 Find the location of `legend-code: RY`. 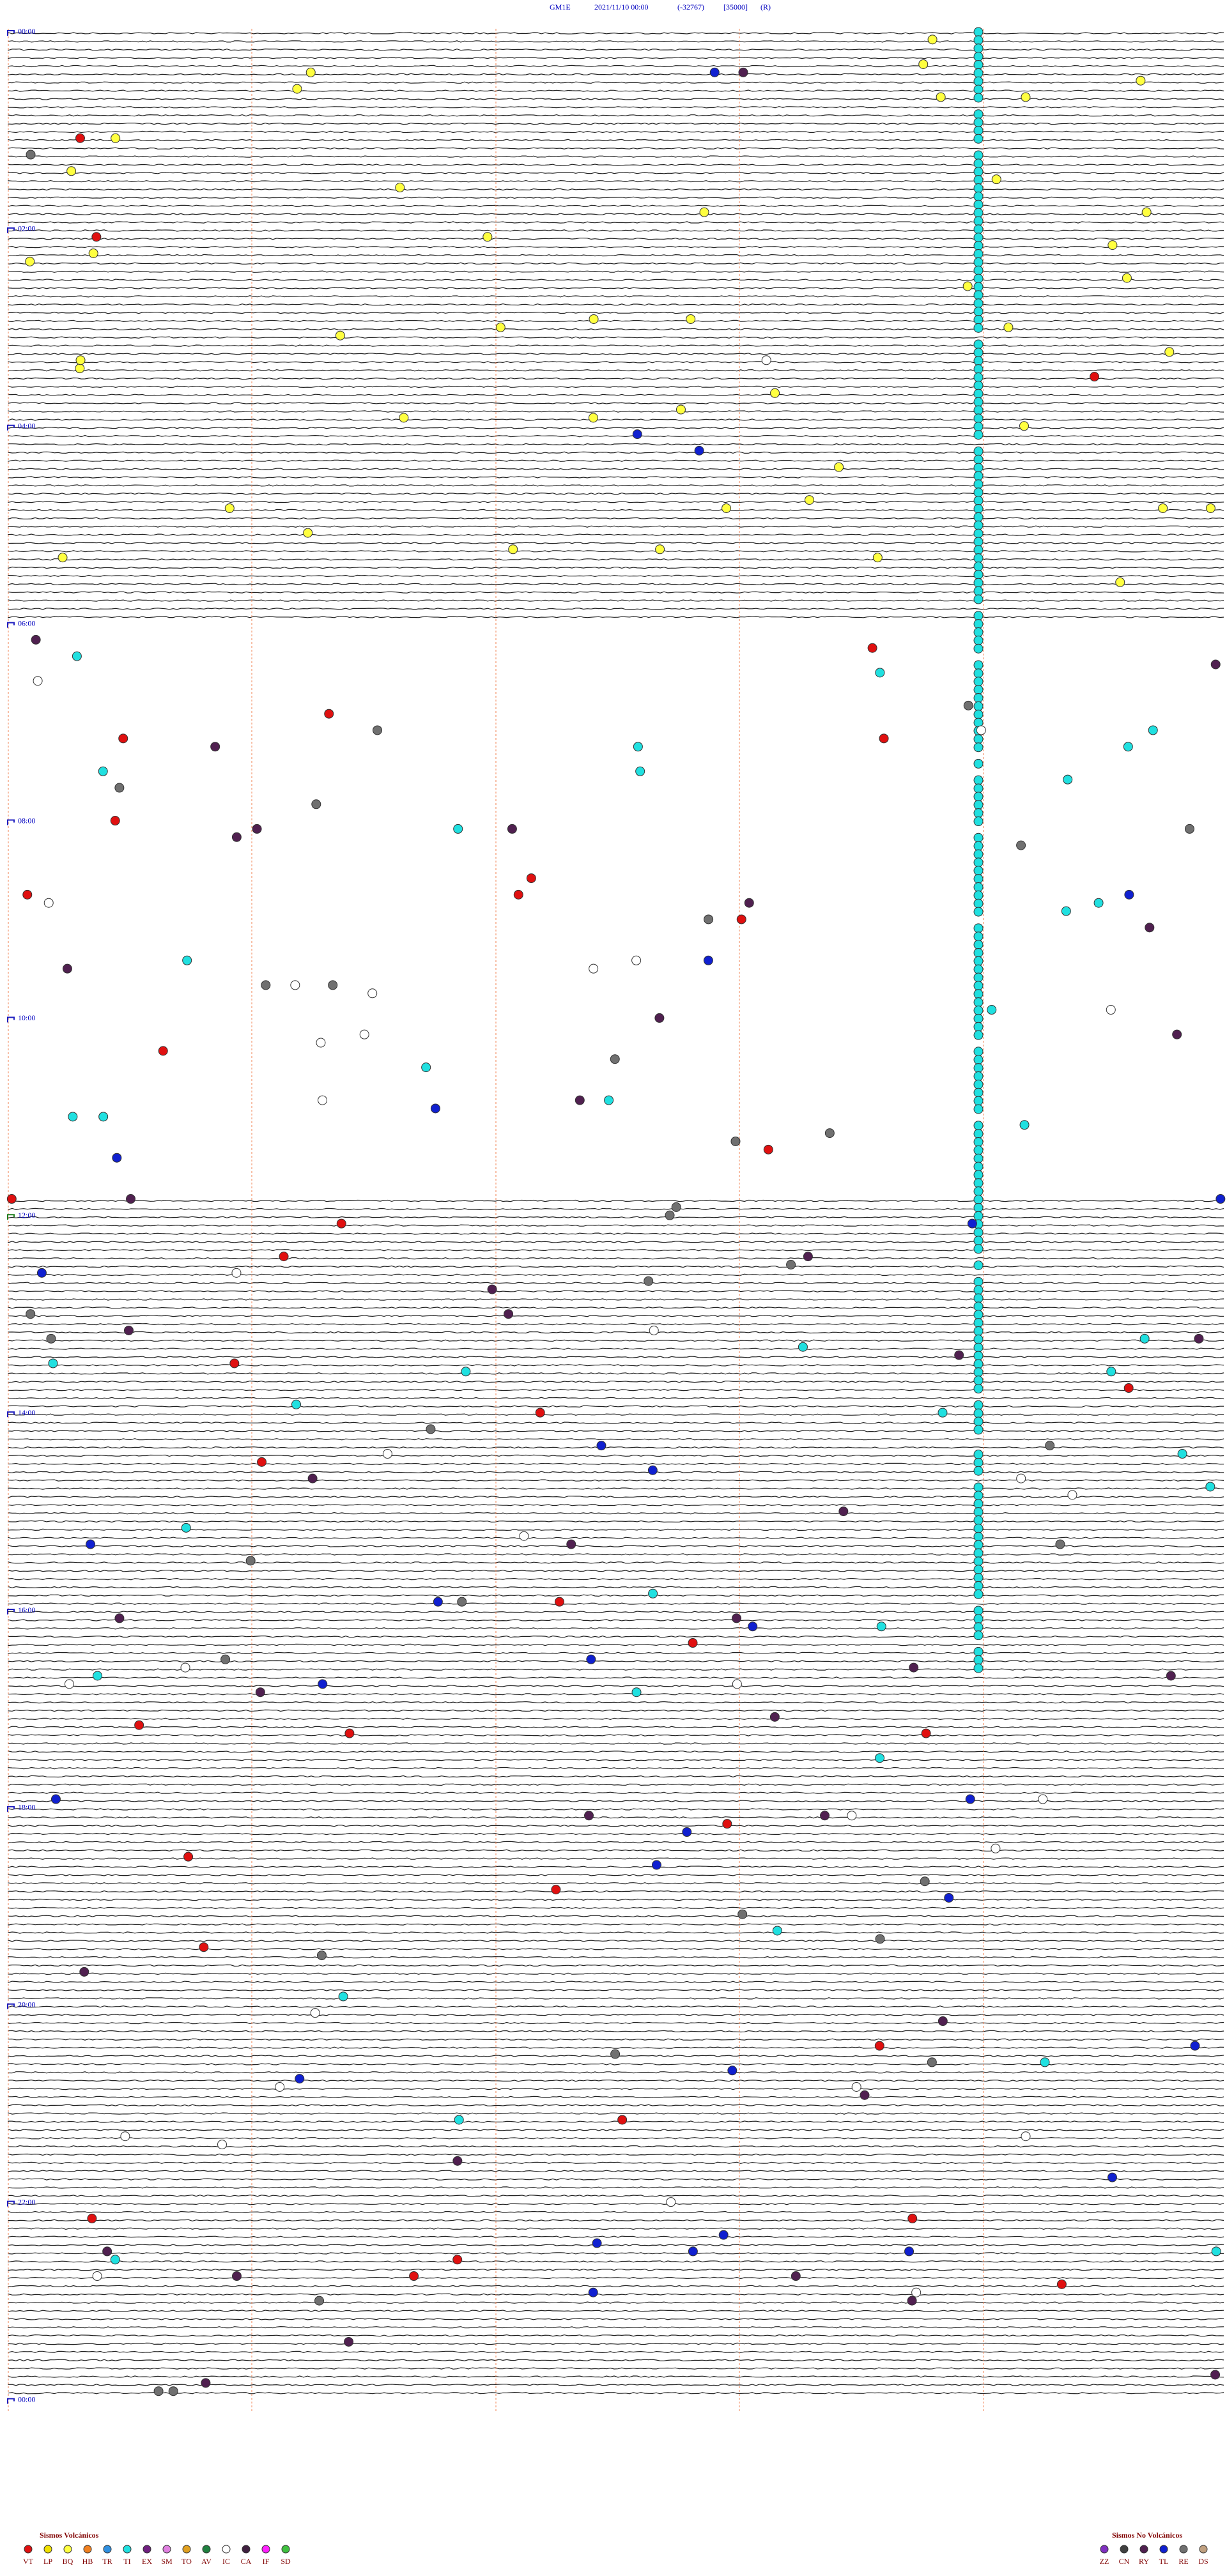

legend-code: RY is located at coordinates (1144, 2561).